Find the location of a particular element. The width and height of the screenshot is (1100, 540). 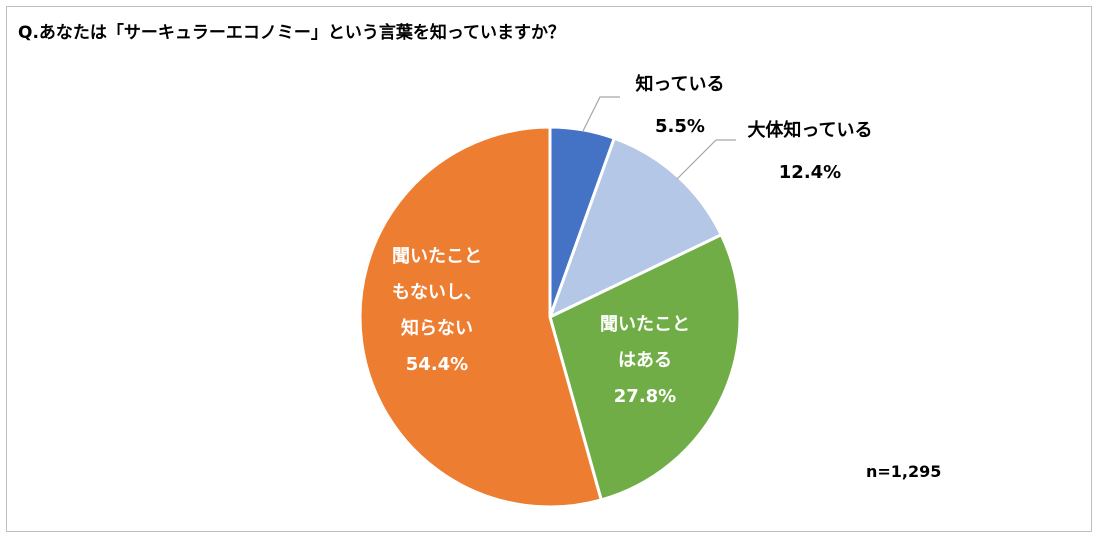

slice-value-label: 5.5% is located at coordinates (680, 126).